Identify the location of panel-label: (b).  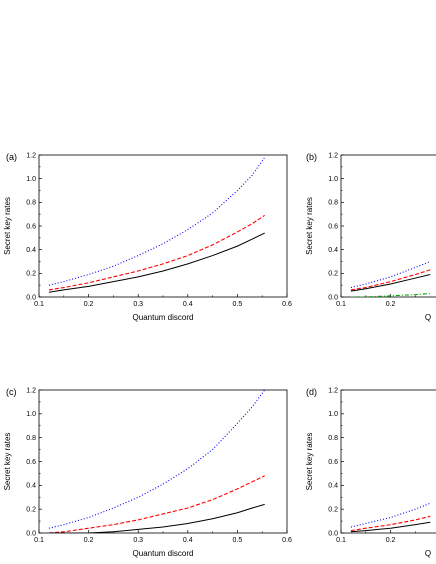
(311, 157).